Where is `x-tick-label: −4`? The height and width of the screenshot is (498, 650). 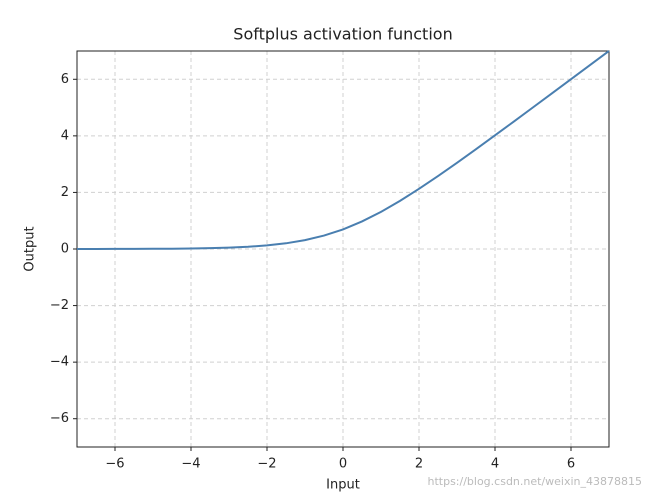
x-tick-label: −4 is located at coordinates (190, 464).